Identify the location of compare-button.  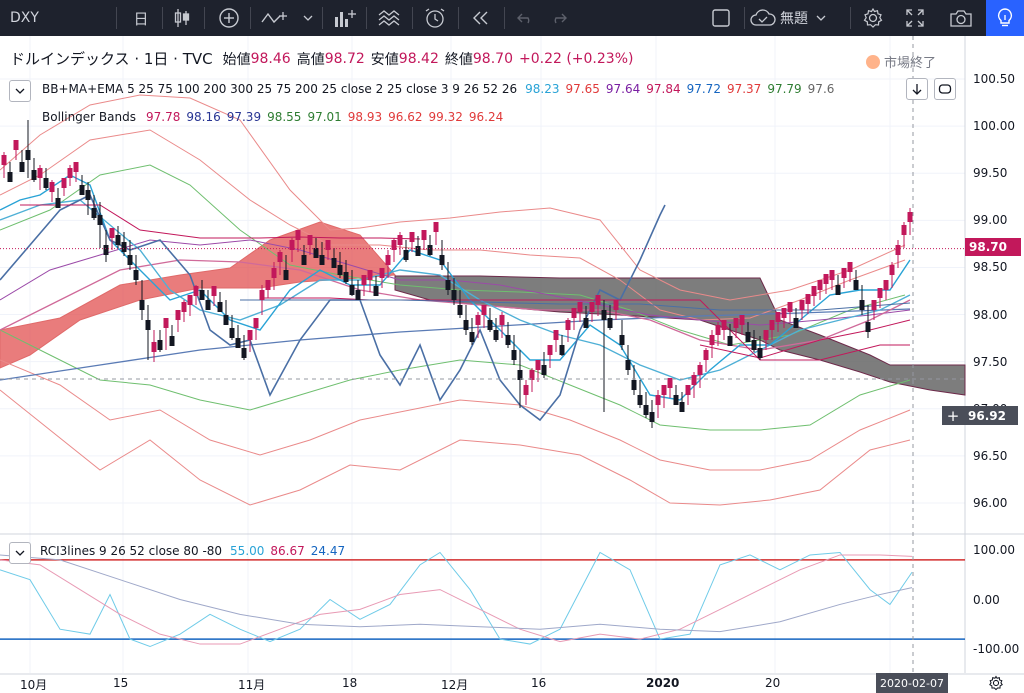
(276, 18).